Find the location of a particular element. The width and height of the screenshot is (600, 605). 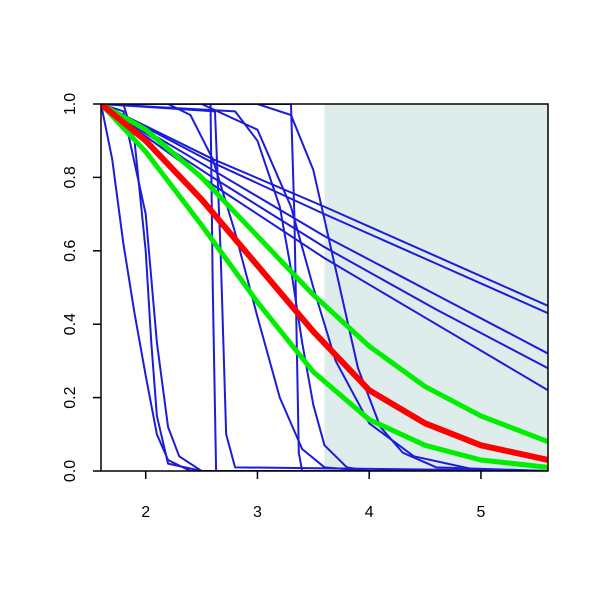

x-tick-label: 5 is located at coordinates (480, 512).